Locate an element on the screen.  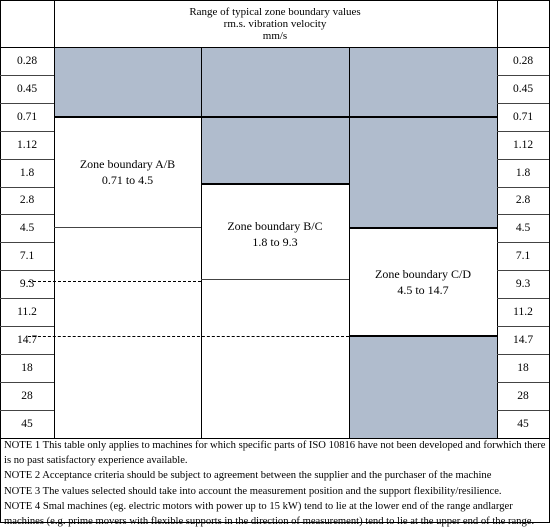
header-line-1: Range of typical zone boundary values is located at coordinates (275, 12).